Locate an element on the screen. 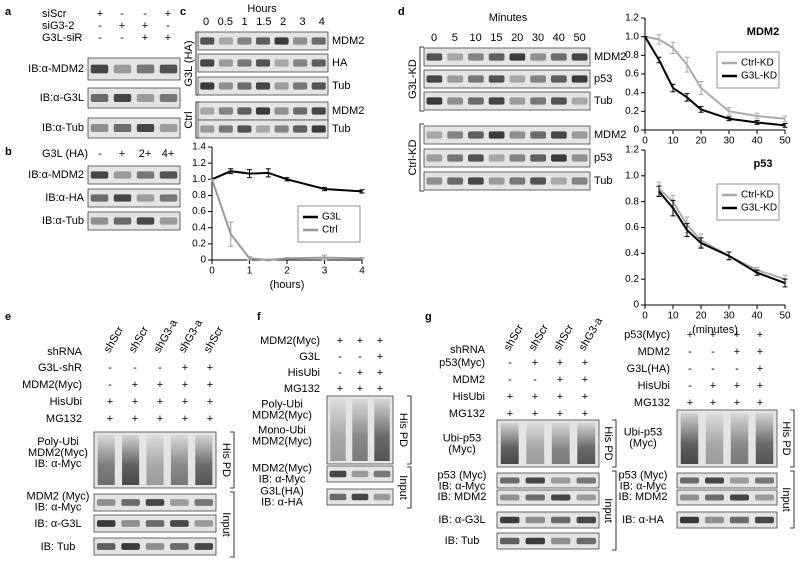 The image size is (800, 562). chart-title: p53 is located at coordinates (763, 164).